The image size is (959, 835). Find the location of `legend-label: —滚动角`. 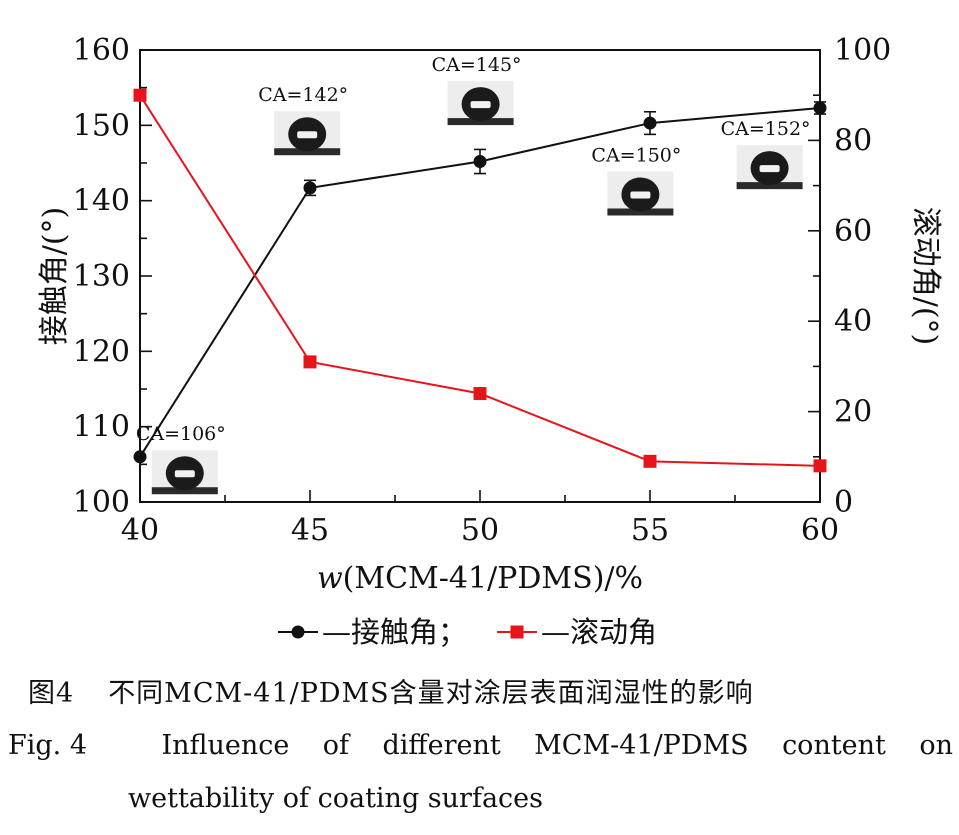

legend-label: —滚动角 is located at coordinates (599, 632).